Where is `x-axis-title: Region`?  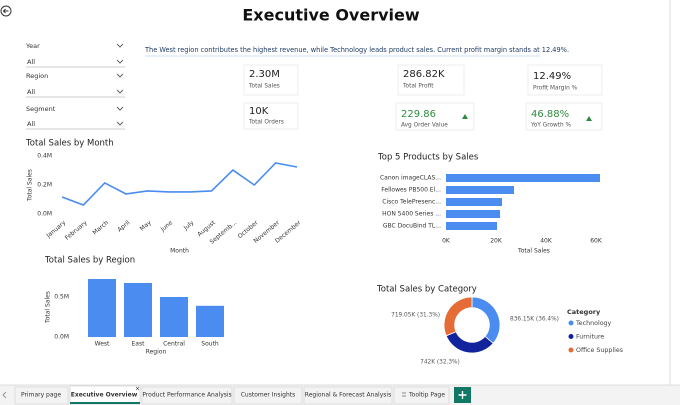
x-axis-title: Region is located at coordinates (156, 352).